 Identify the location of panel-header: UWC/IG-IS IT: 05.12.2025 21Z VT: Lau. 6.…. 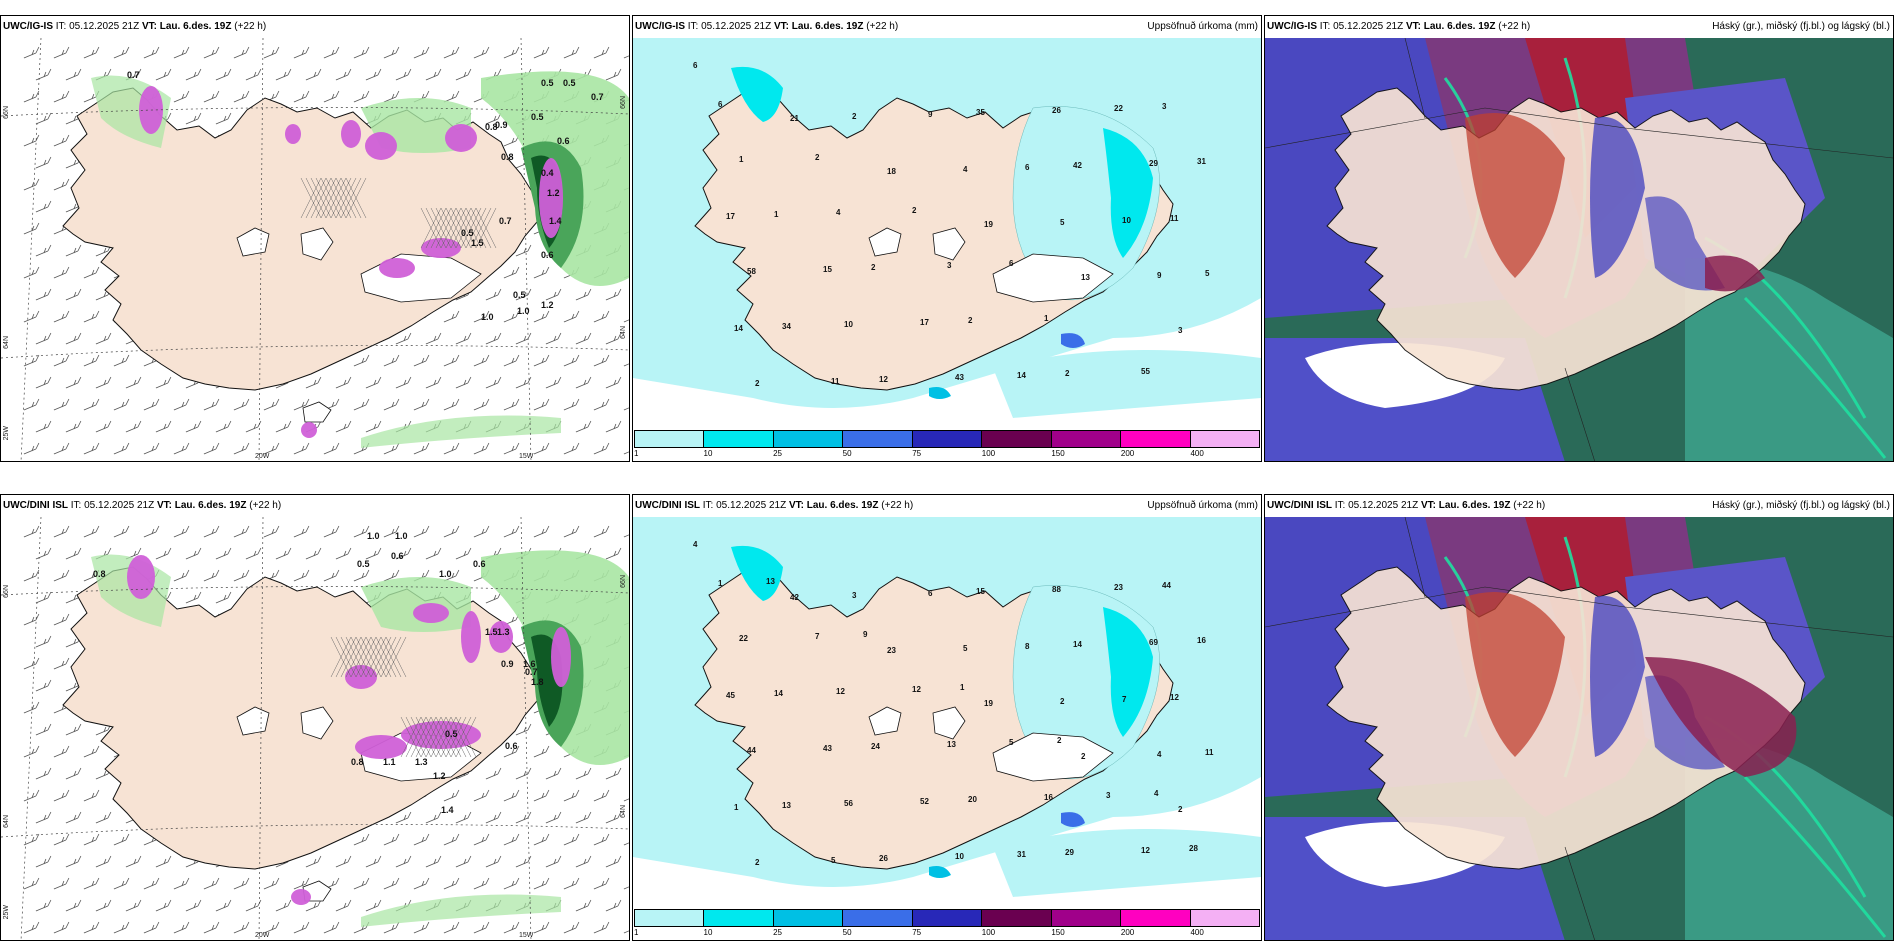
(1579, 29).